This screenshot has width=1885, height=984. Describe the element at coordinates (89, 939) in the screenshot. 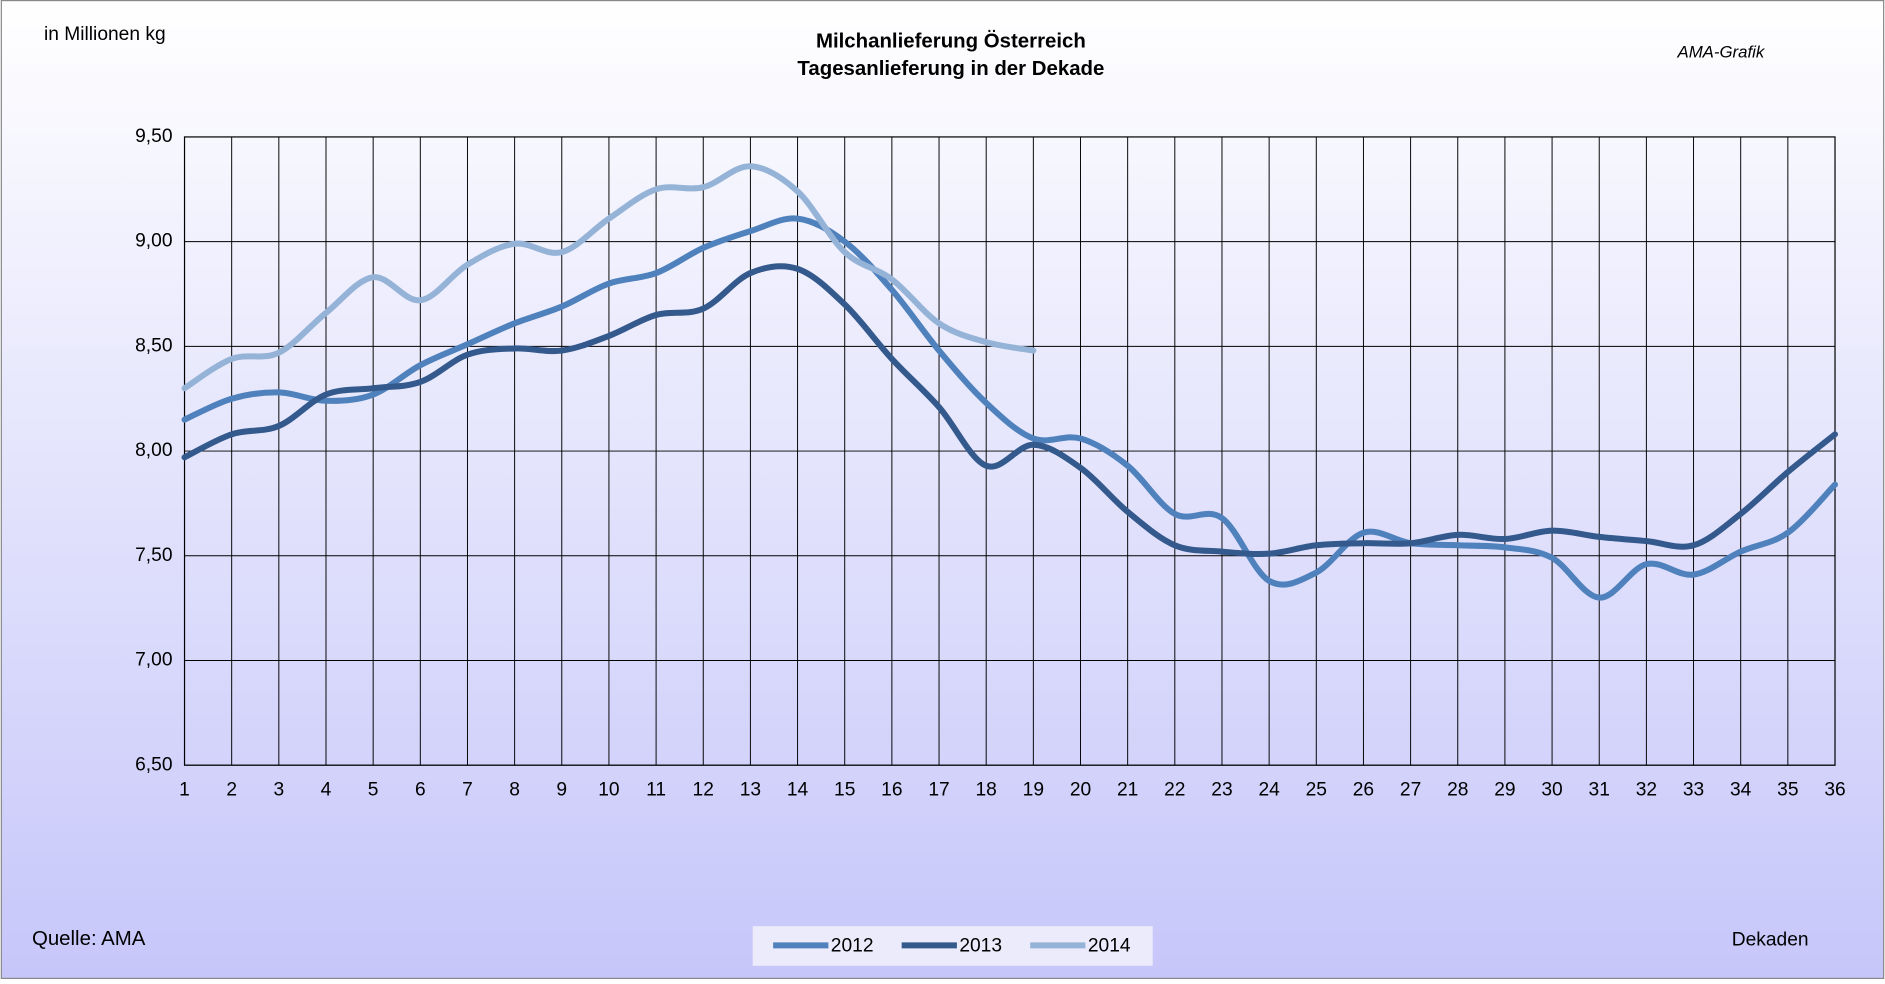

I see `source: Quelle: AMA` at that location.